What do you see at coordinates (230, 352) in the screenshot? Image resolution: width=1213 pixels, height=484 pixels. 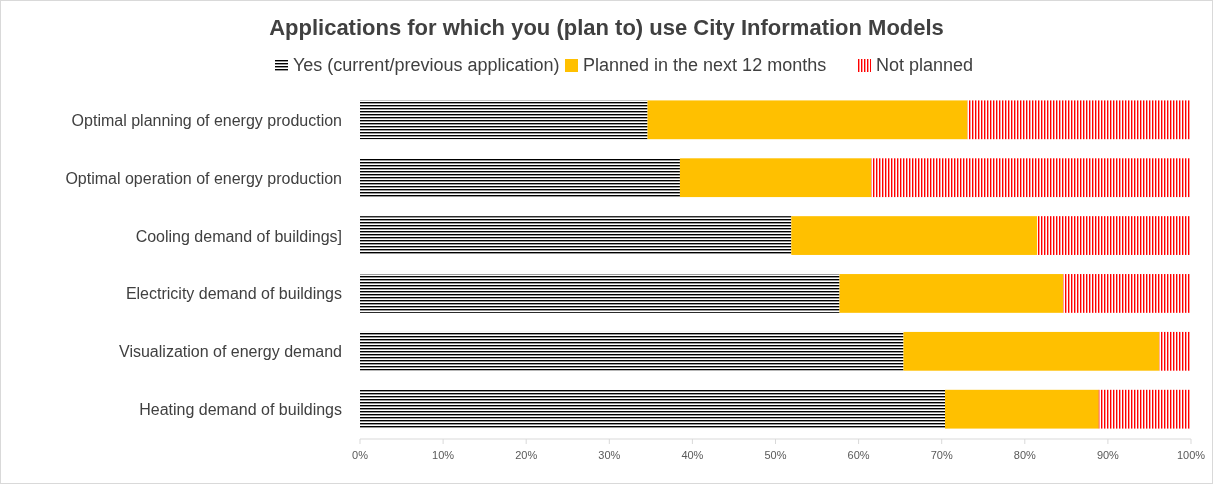 I see `y-tick-label: Visualization of energy demand` at bounding box center [230, 352].